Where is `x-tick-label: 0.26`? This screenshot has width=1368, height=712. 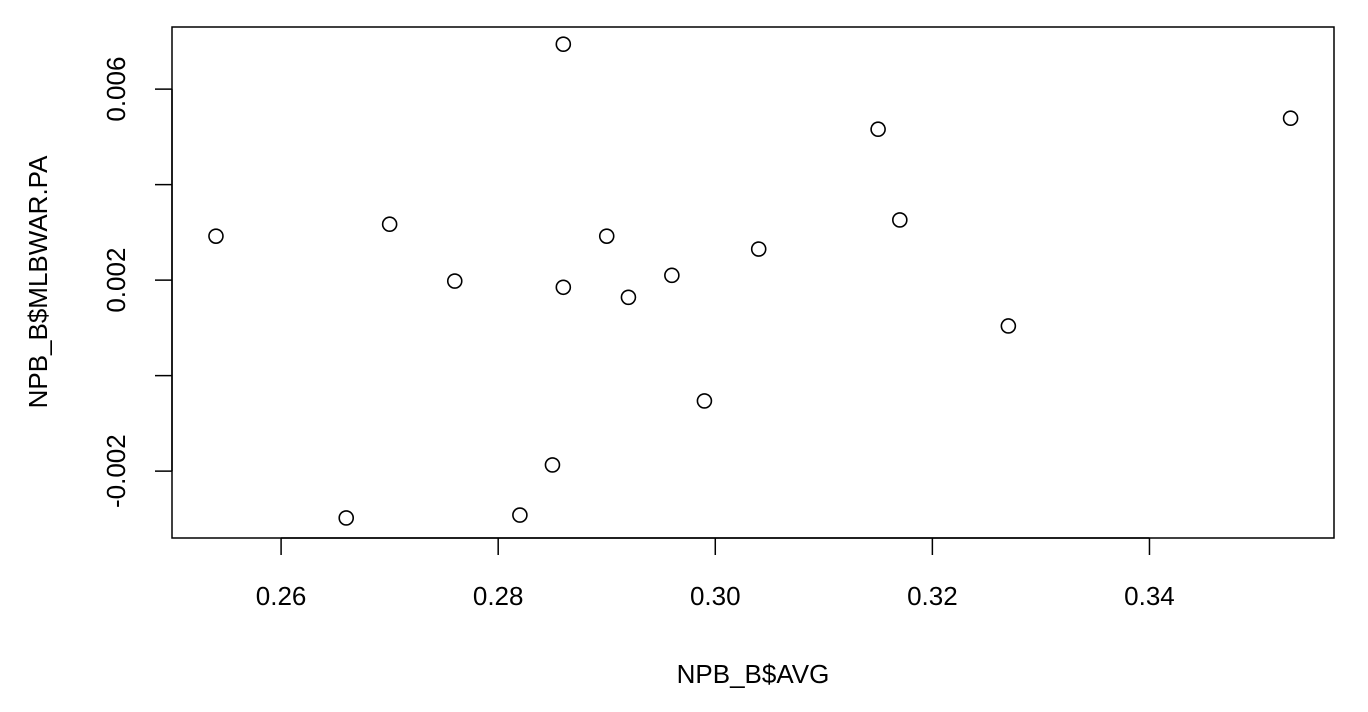
x-tick-label: 0.26 is located at coordinates (281, 596).